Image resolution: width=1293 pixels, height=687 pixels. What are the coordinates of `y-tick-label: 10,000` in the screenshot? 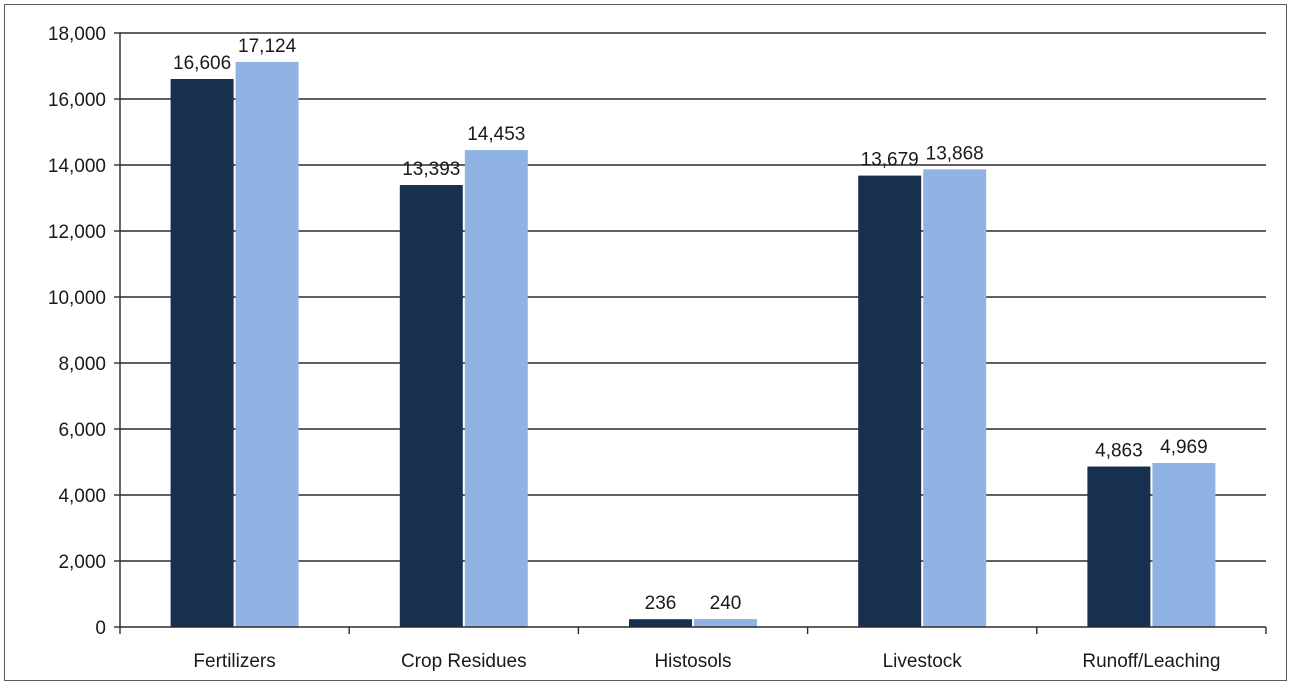 It's located at (77, 298).